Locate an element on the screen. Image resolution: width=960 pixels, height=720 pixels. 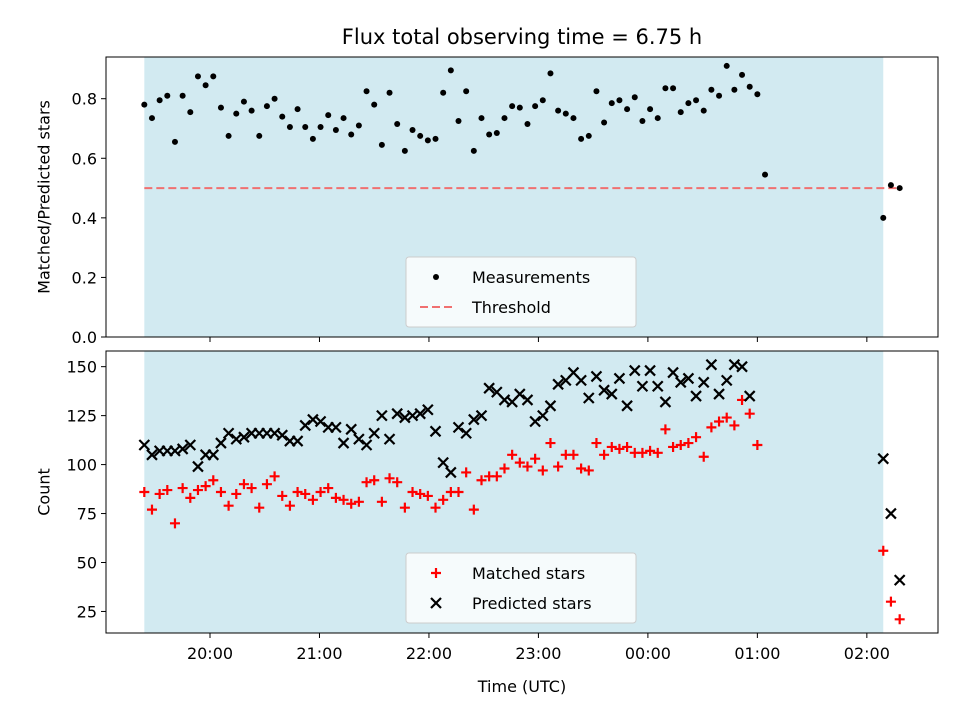
y-tick-label: 50 is located at coordinates (87, 563).